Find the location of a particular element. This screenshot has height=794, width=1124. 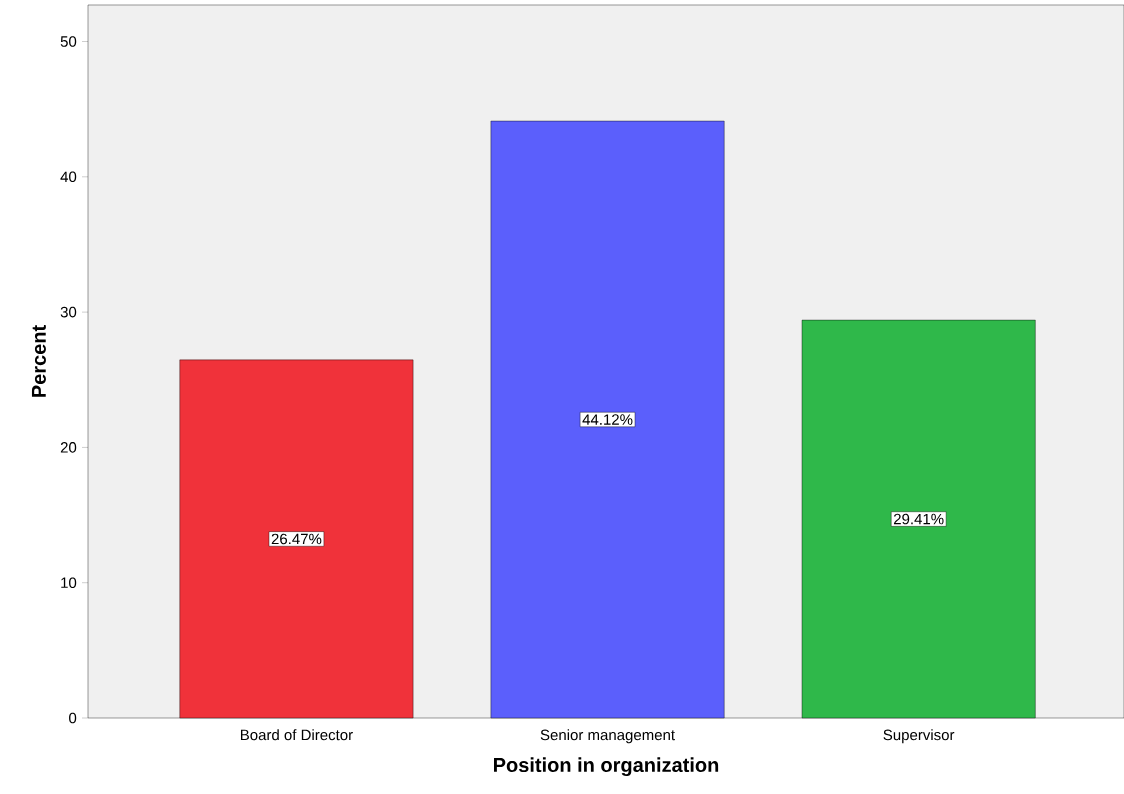

y-axis-title: Percent is located at coordinates (38, 361).